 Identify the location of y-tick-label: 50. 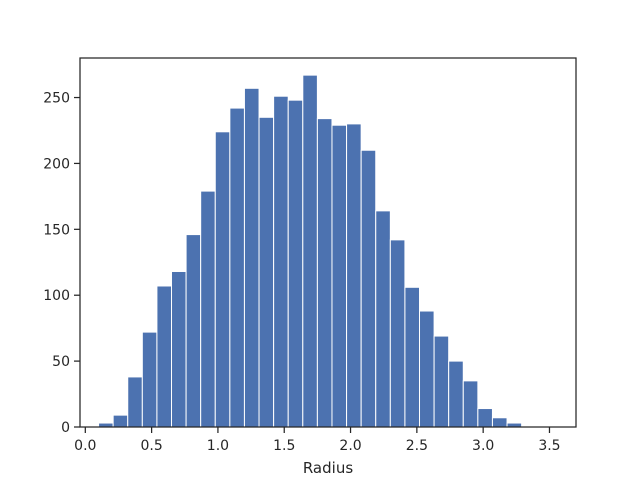
(61, 362).